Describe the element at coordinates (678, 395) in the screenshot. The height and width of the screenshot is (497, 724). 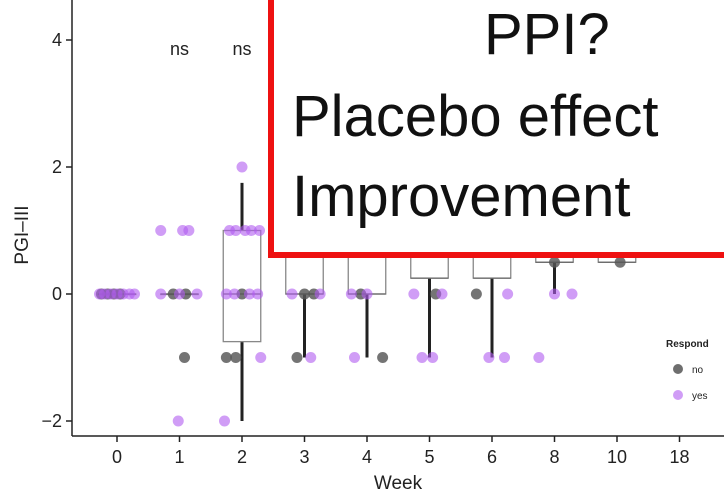
I see `legend-key-yes` at that location.